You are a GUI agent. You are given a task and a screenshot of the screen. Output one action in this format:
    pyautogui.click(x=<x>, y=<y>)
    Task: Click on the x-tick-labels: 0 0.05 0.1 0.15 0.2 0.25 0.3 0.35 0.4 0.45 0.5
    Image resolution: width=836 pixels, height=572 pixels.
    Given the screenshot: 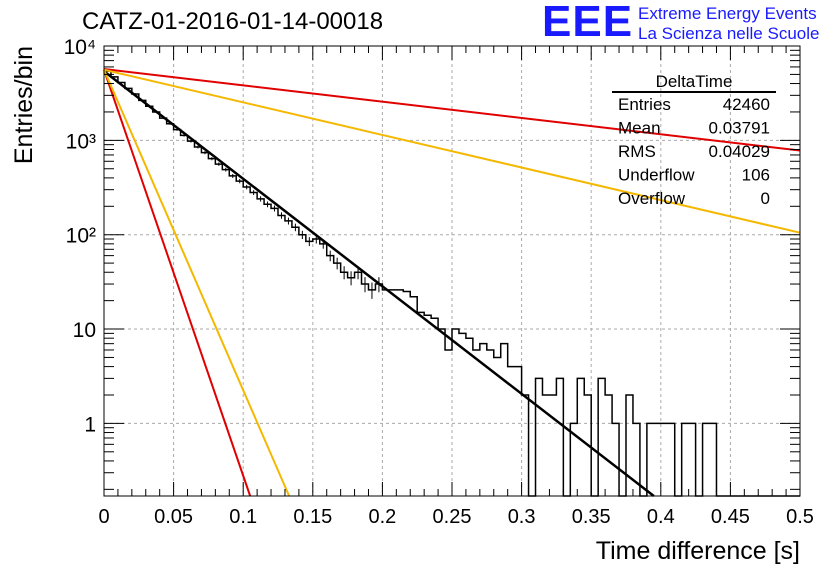 What is the action you would take?
    pyautogui.click(x=455, y=517)
    